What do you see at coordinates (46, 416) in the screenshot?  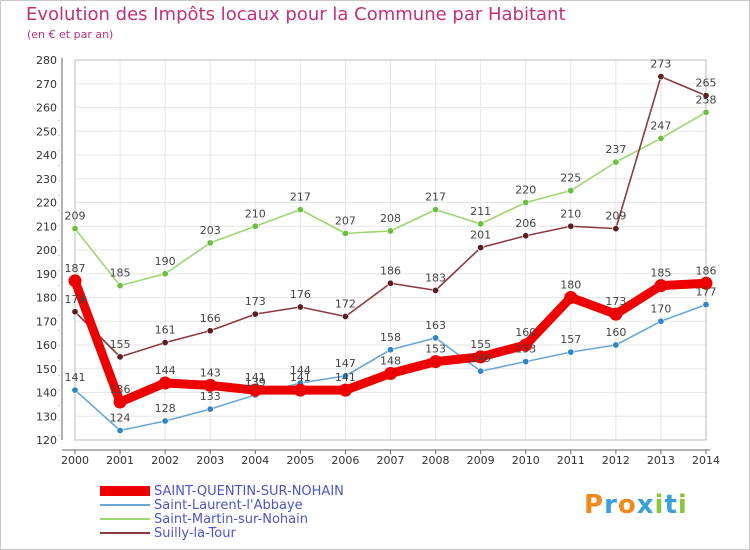 I see `y-tick-label: 130` at bounding box center [46, 416].